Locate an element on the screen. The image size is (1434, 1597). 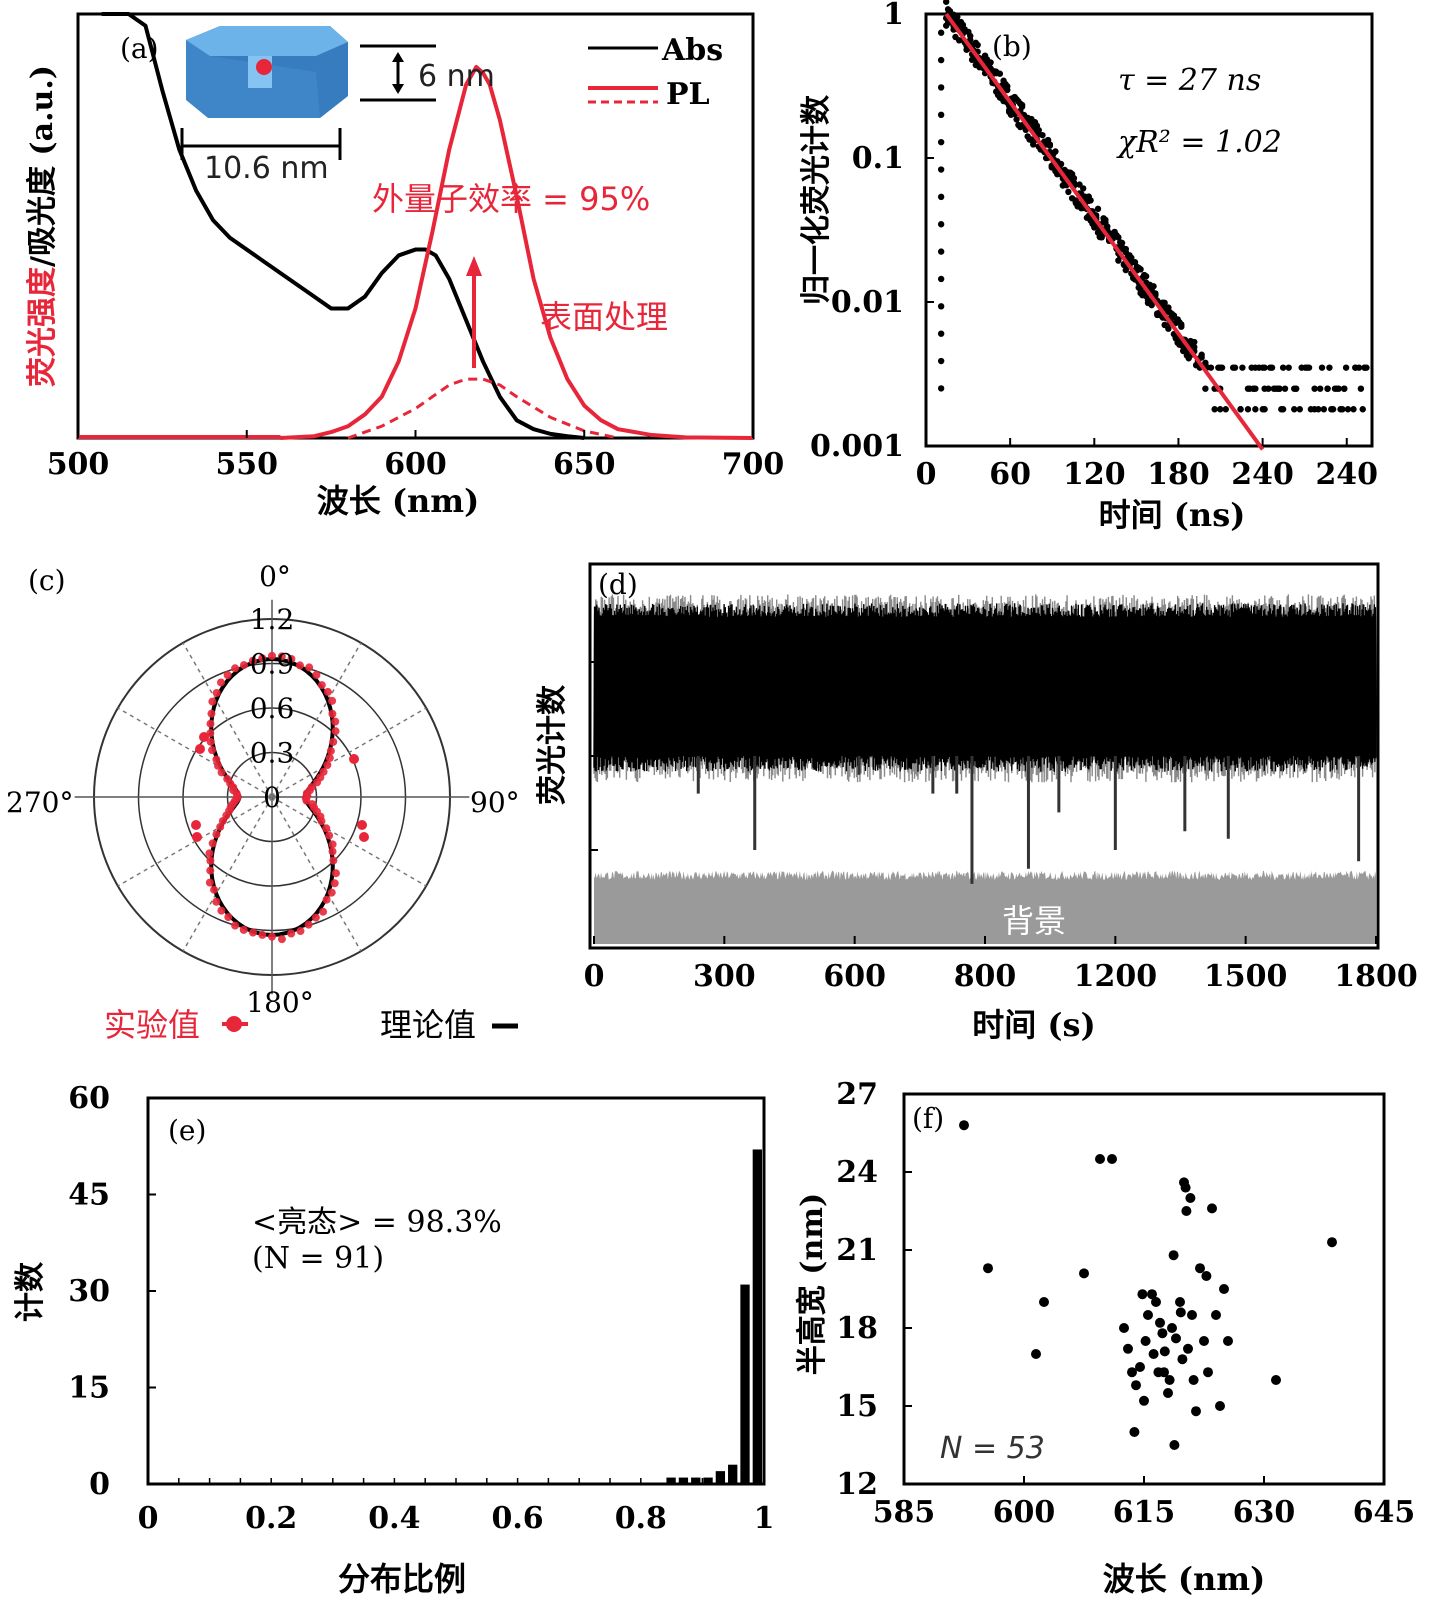
panel-d-x-title: 时间 (s) is located at coordinates (1033, 1025).